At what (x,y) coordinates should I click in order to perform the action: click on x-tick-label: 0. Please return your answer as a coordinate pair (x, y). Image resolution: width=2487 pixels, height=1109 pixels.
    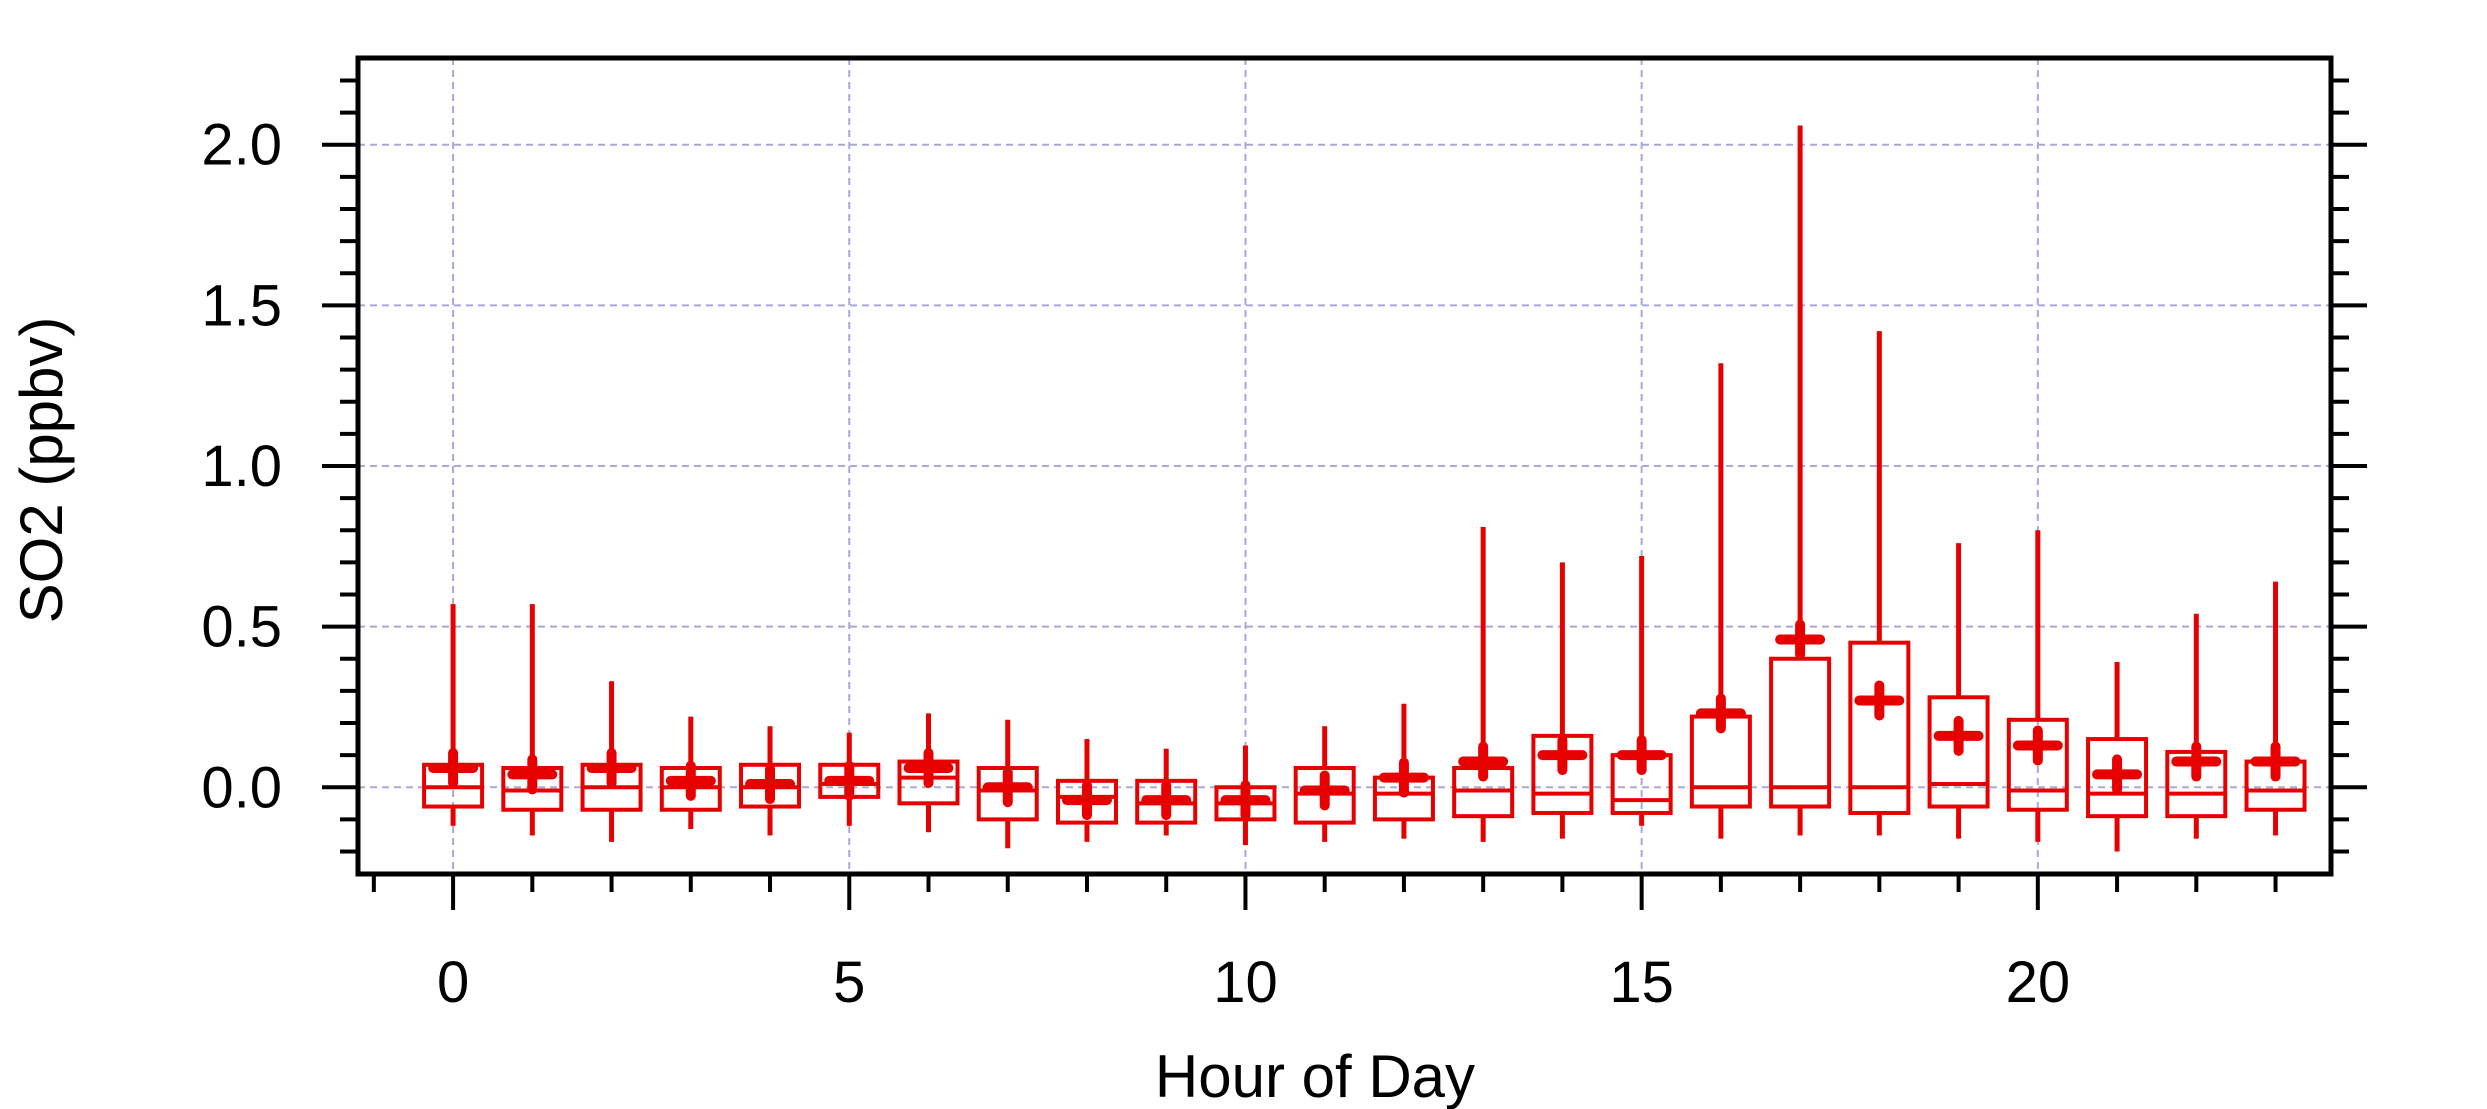
    Looking at the image, I should click on (453, 982).